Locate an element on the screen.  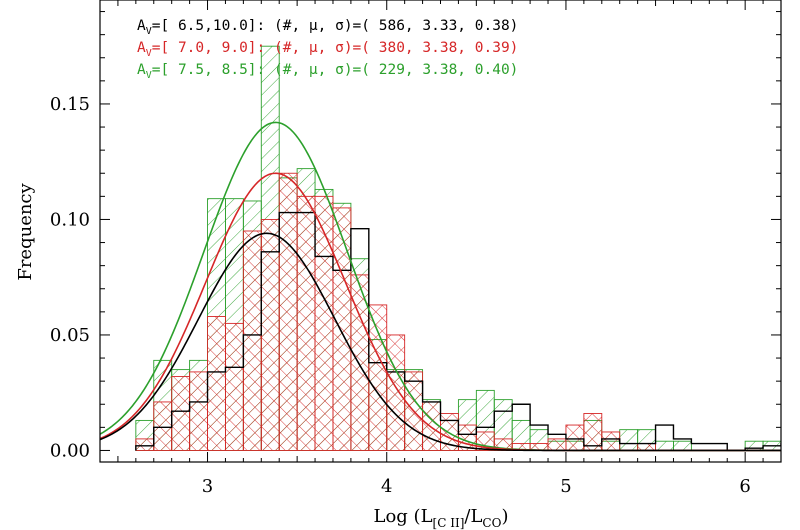
y-tick-label: 0.00 is located at coordinates (70, 450).